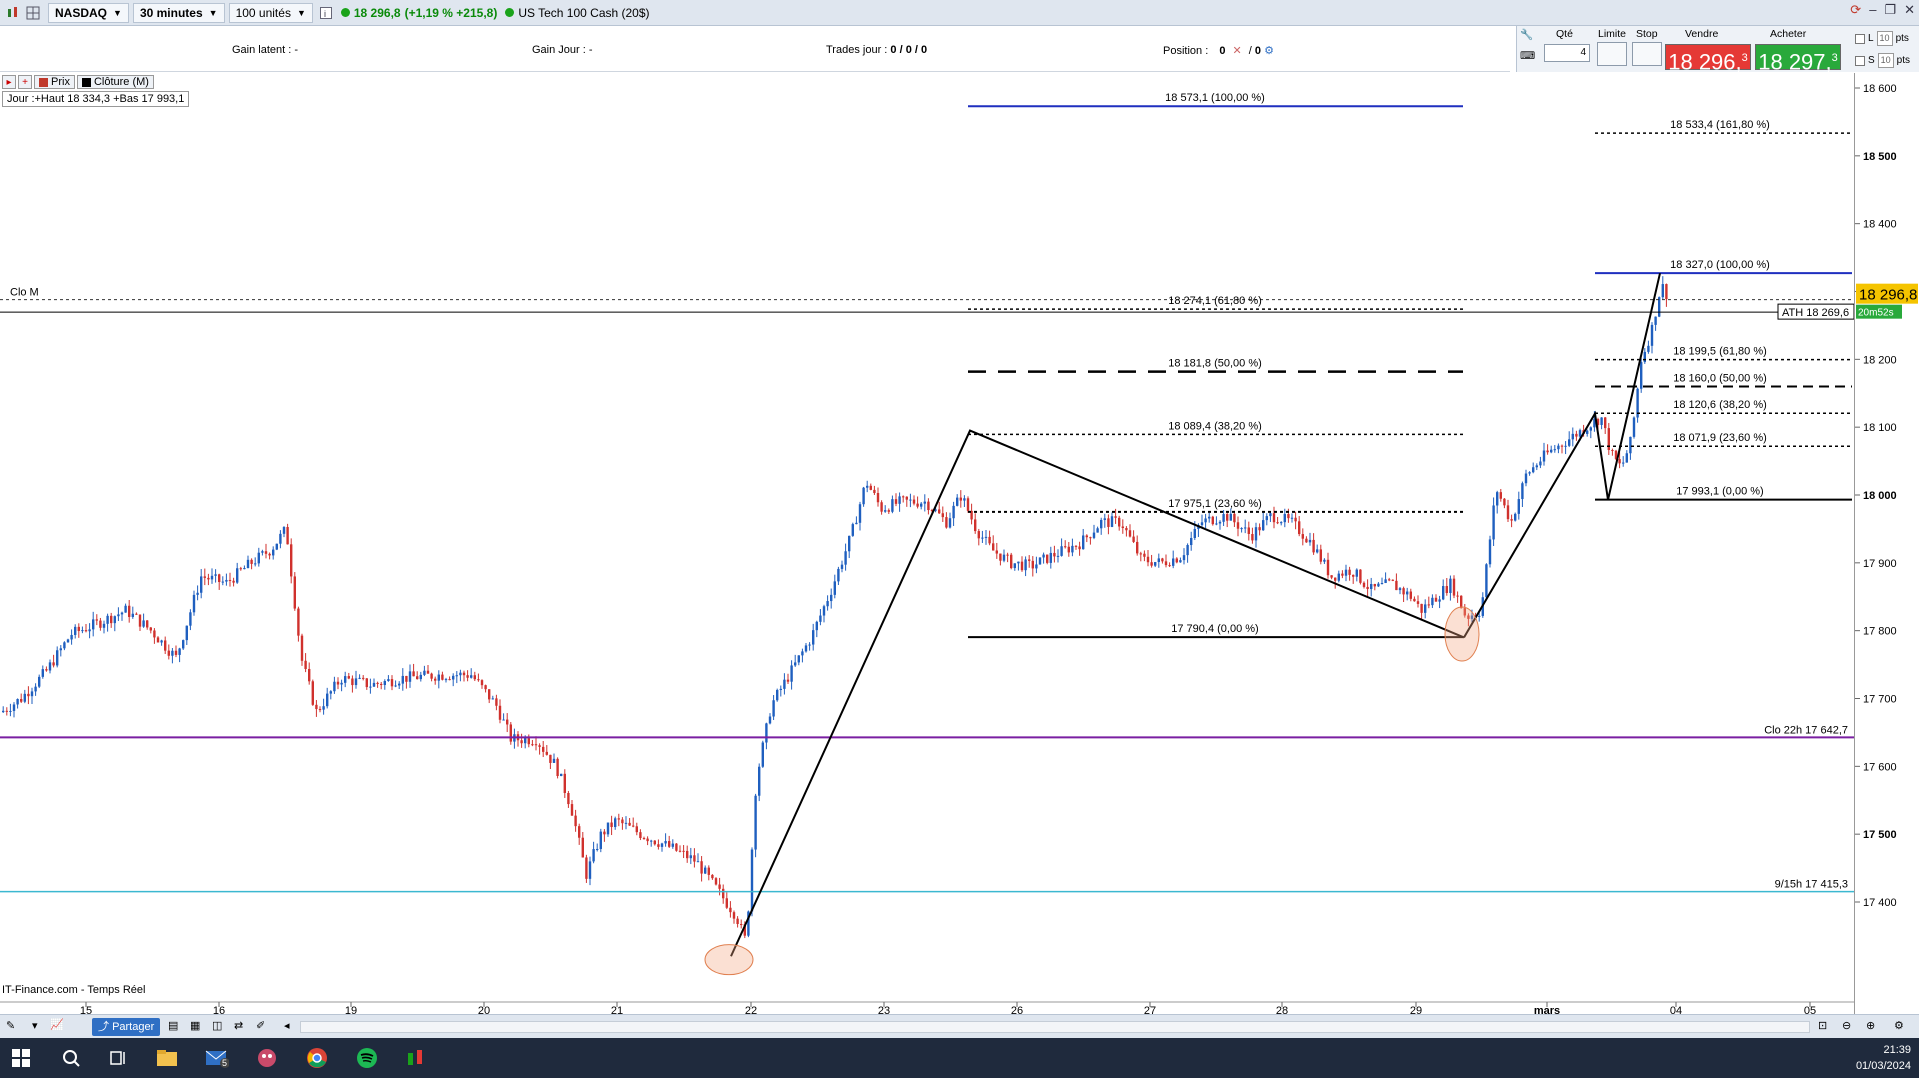  I want to click on file-explorer-icon, so click(167, 1058).